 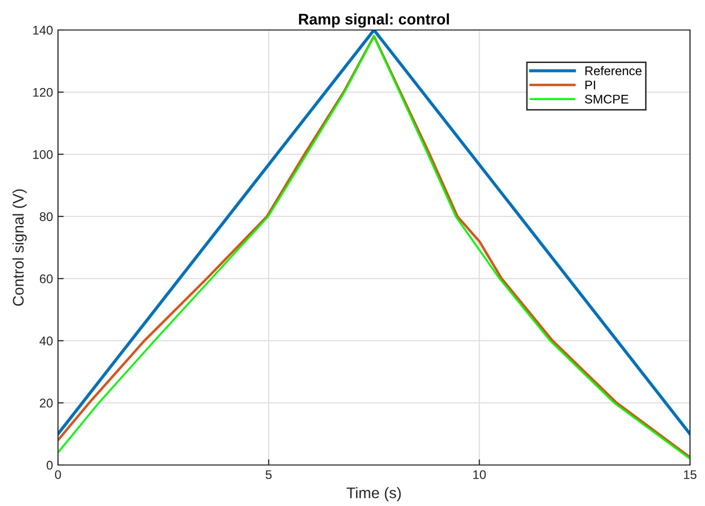 What do you see at coordinates (19, 247) in the screenshot?
I see `y-axis-title: Control signal (V)` at bounding box center [19, 247].